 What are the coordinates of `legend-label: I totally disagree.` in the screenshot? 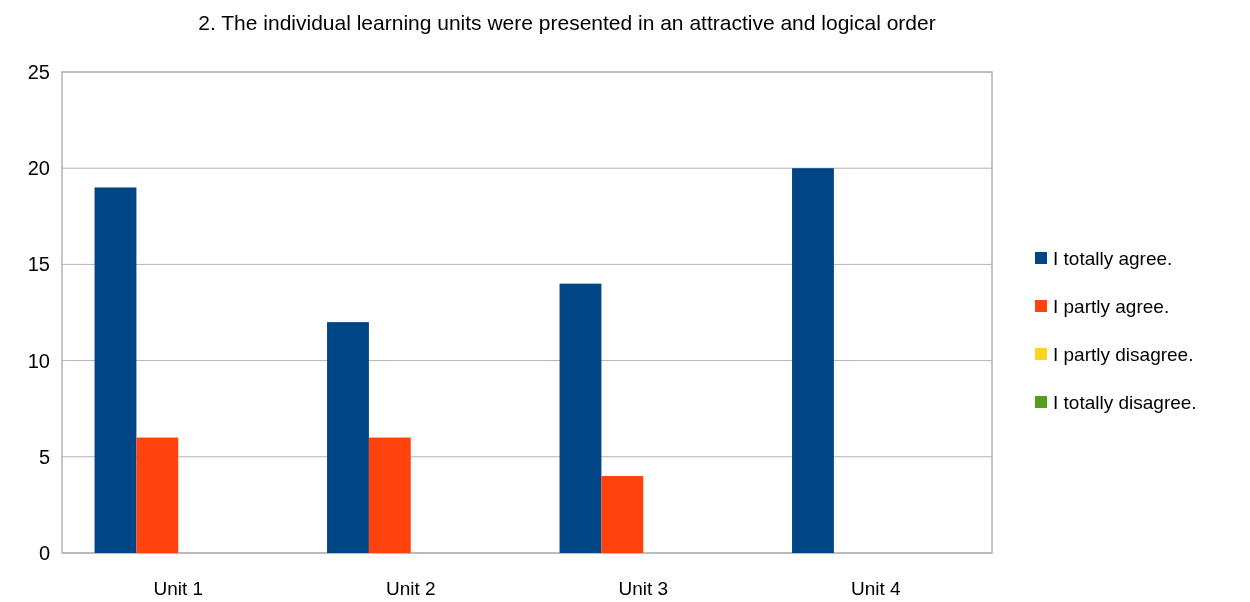 It's located at (1125, 402).